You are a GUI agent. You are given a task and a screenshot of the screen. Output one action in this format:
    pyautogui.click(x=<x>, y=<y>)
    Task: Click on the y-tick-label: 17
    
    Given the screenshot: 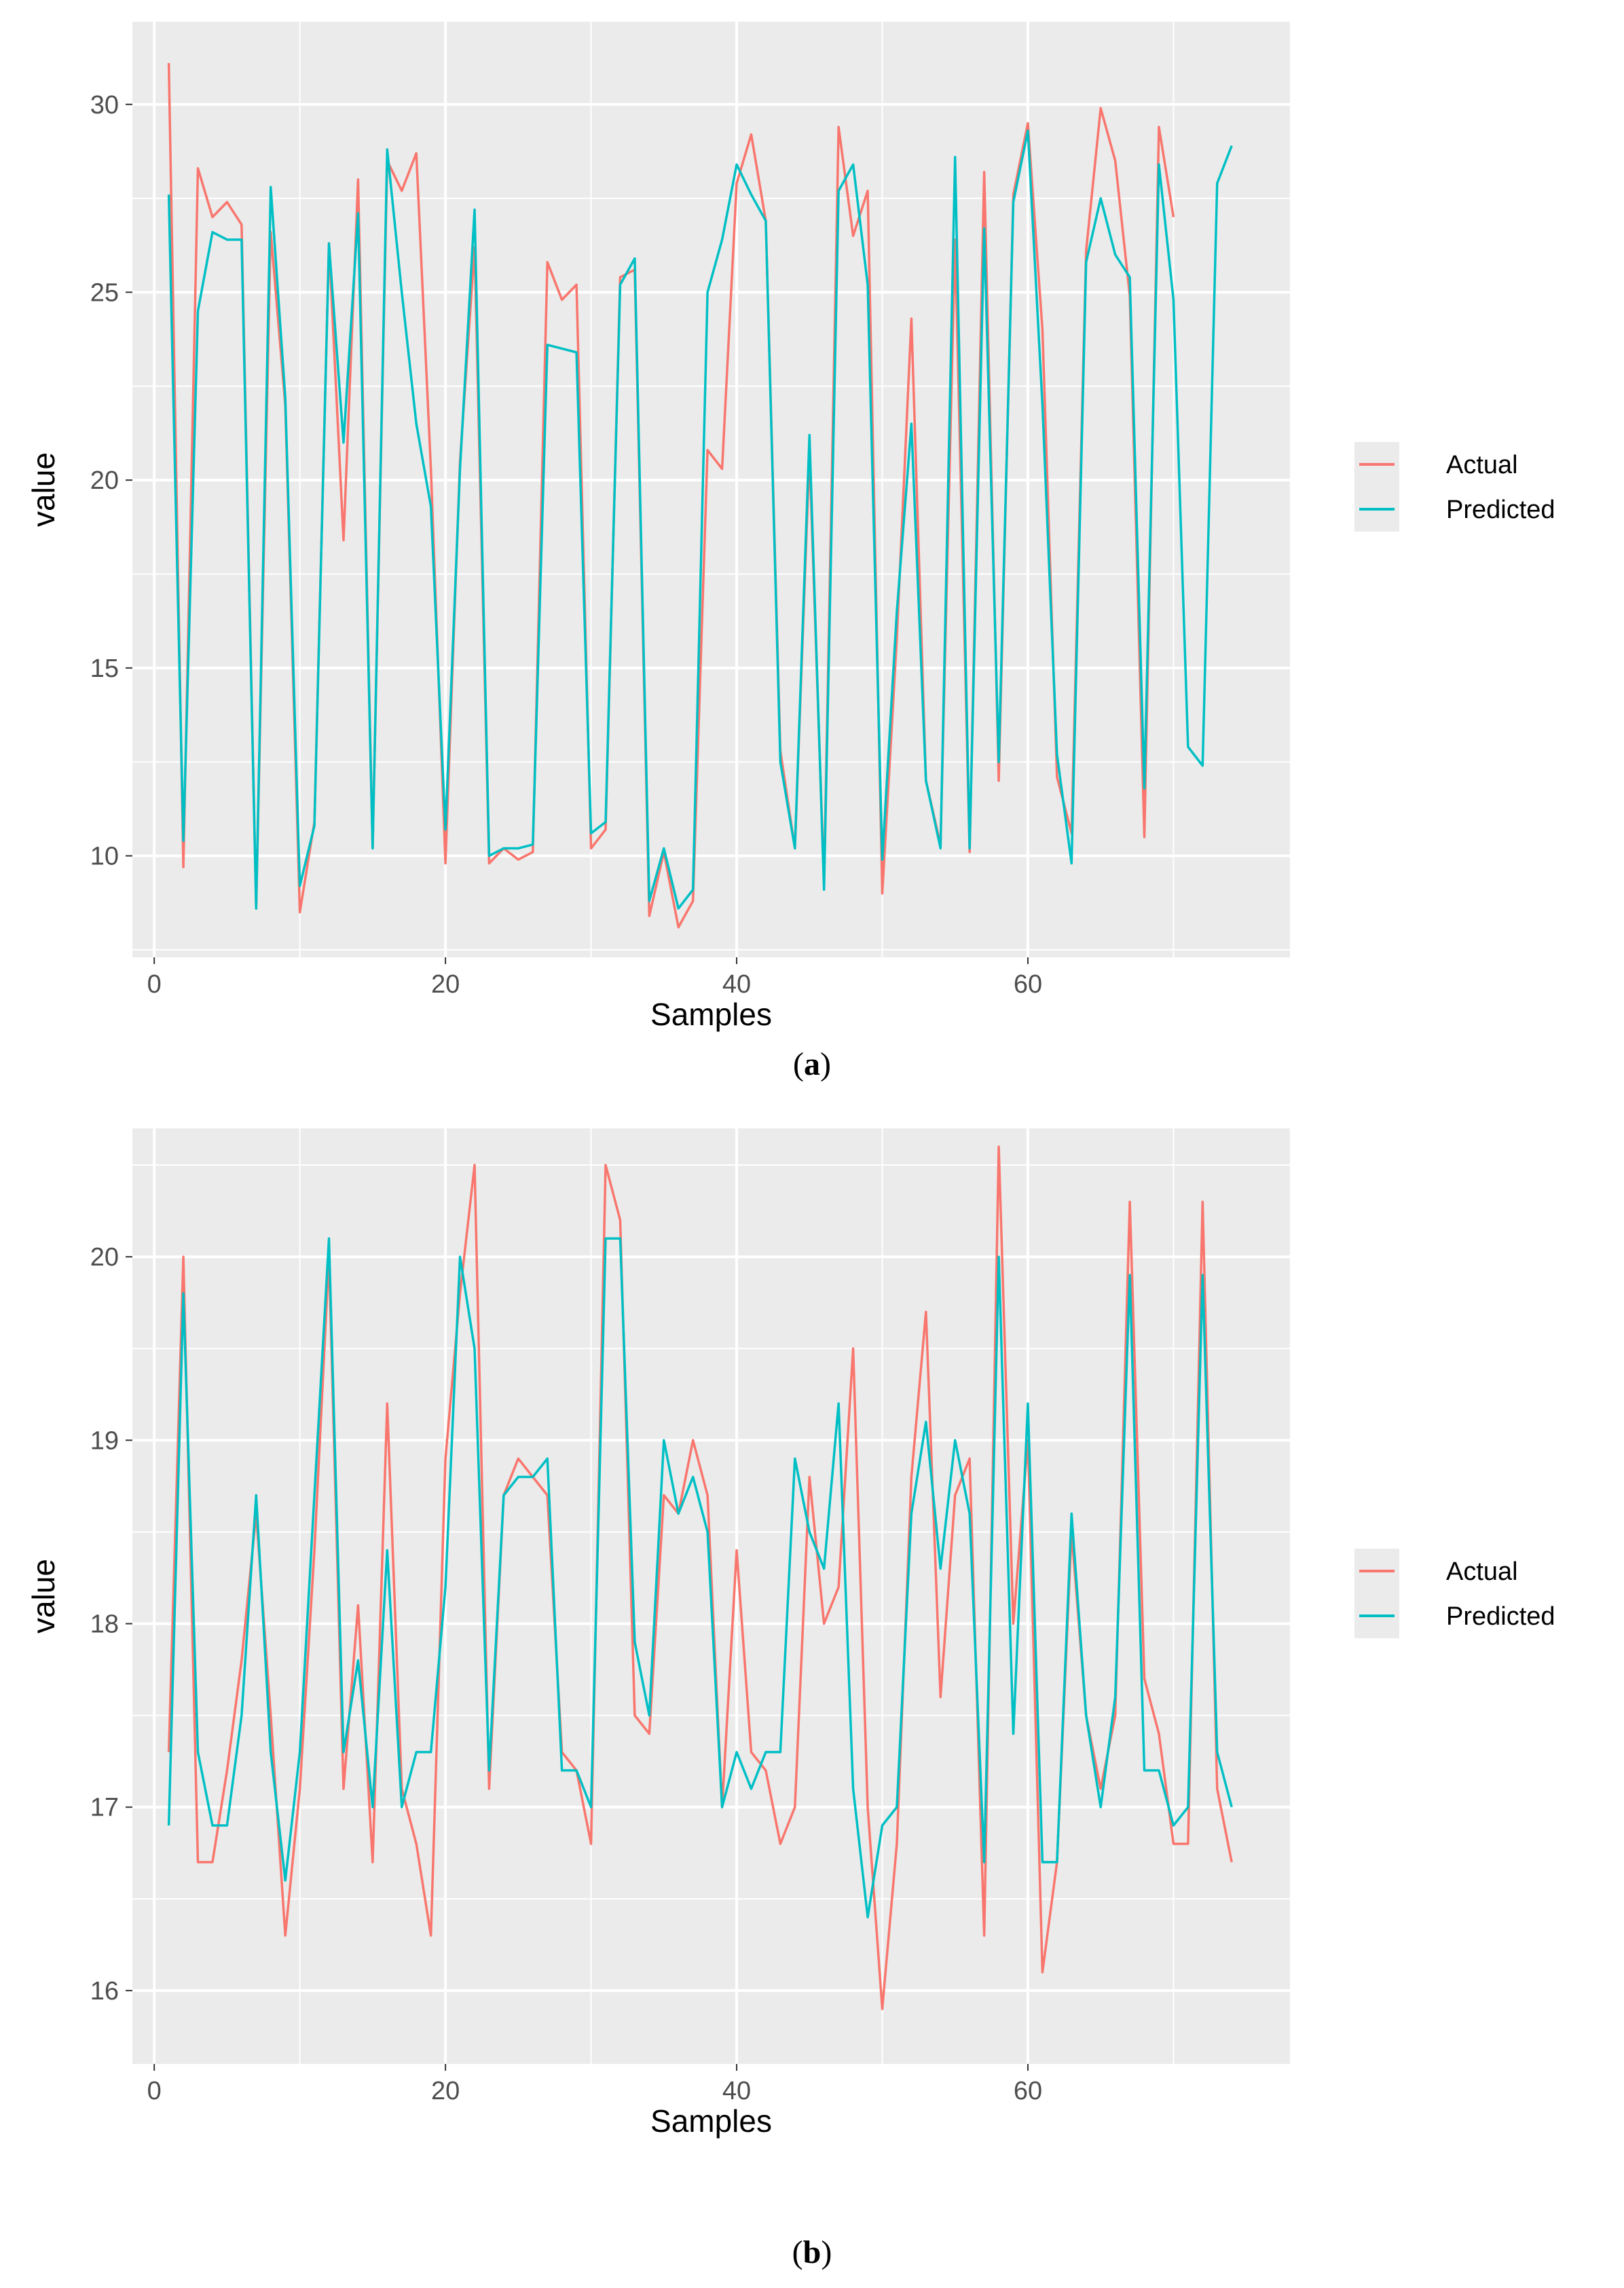 What is the action you would take?
    pyautogui.click(x=104, y=1808)
    